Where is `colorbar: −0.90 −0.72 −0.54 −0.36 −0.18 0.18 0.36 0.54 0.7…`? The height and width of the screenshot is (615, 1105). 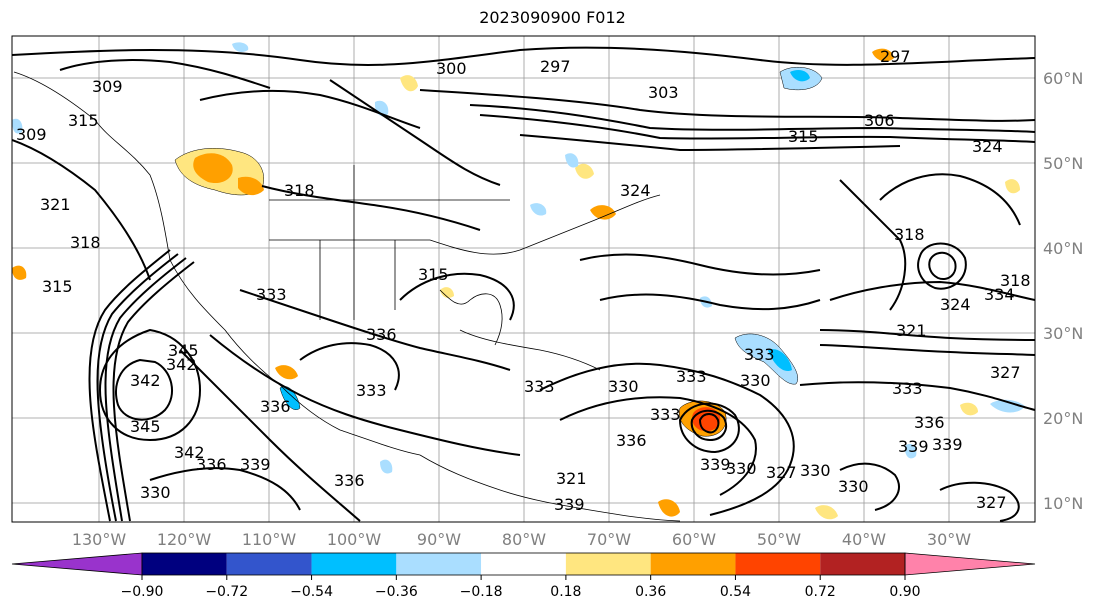
colorbar: −0.90 −0.72 −0.54 −0.36 −0.18 0.18 0.36 0.54 0.7… is located at coordinates (523, 576).